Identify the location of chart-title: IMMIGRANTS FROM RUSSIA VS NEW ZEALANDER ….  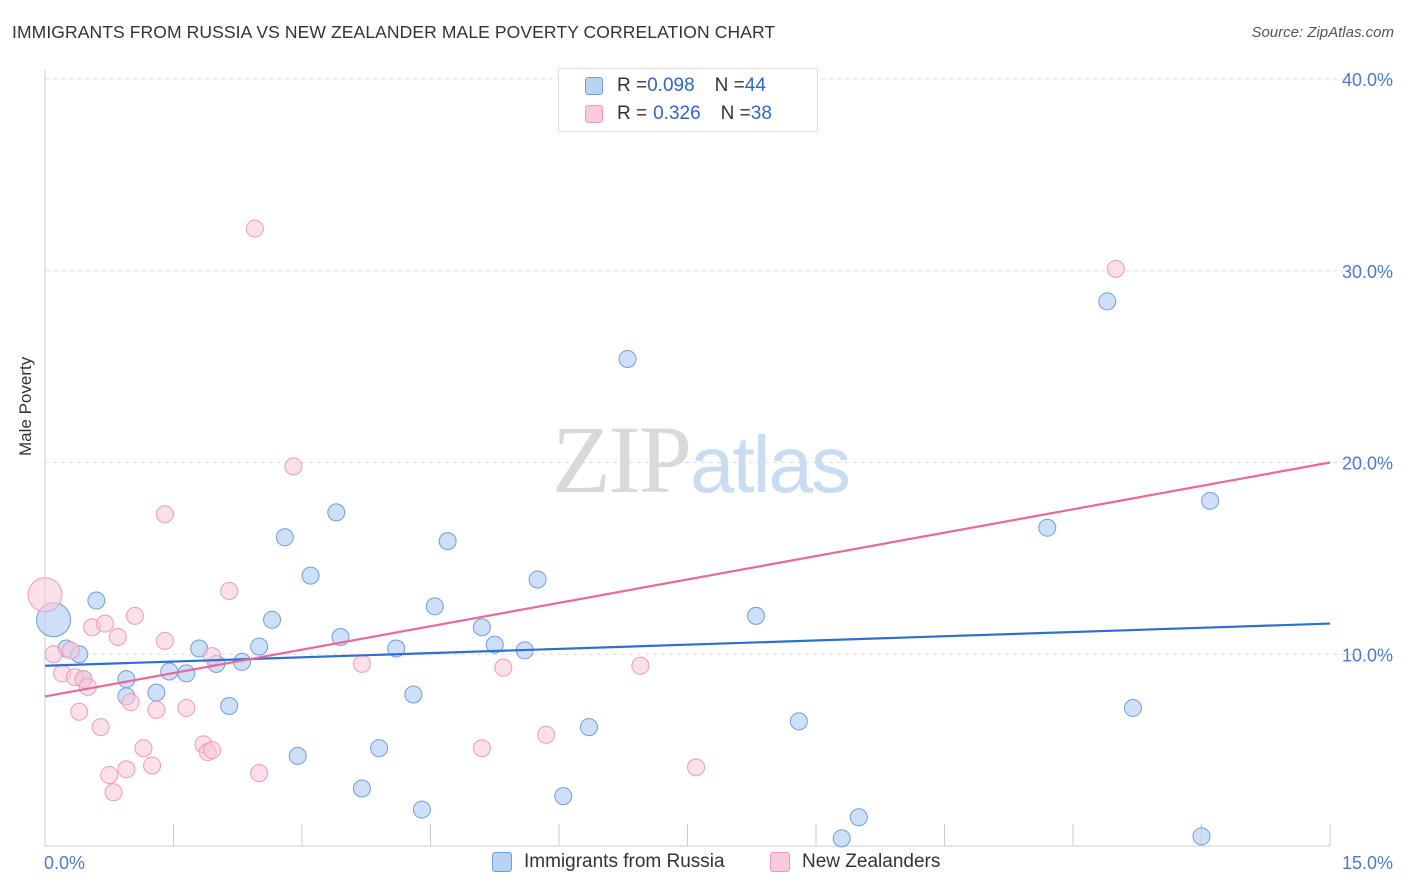
(394, 32).